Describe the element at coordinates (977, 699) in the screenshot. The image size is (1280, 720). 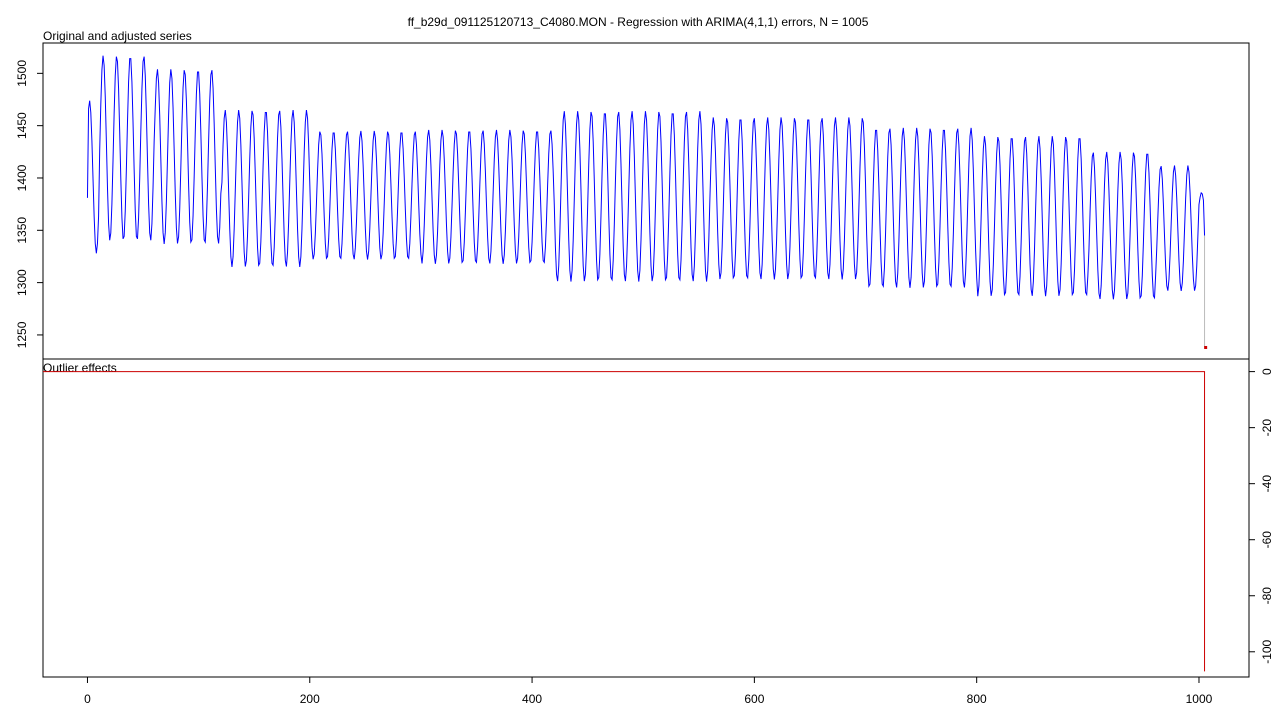
I see `x-tick-label: 800` at that location.